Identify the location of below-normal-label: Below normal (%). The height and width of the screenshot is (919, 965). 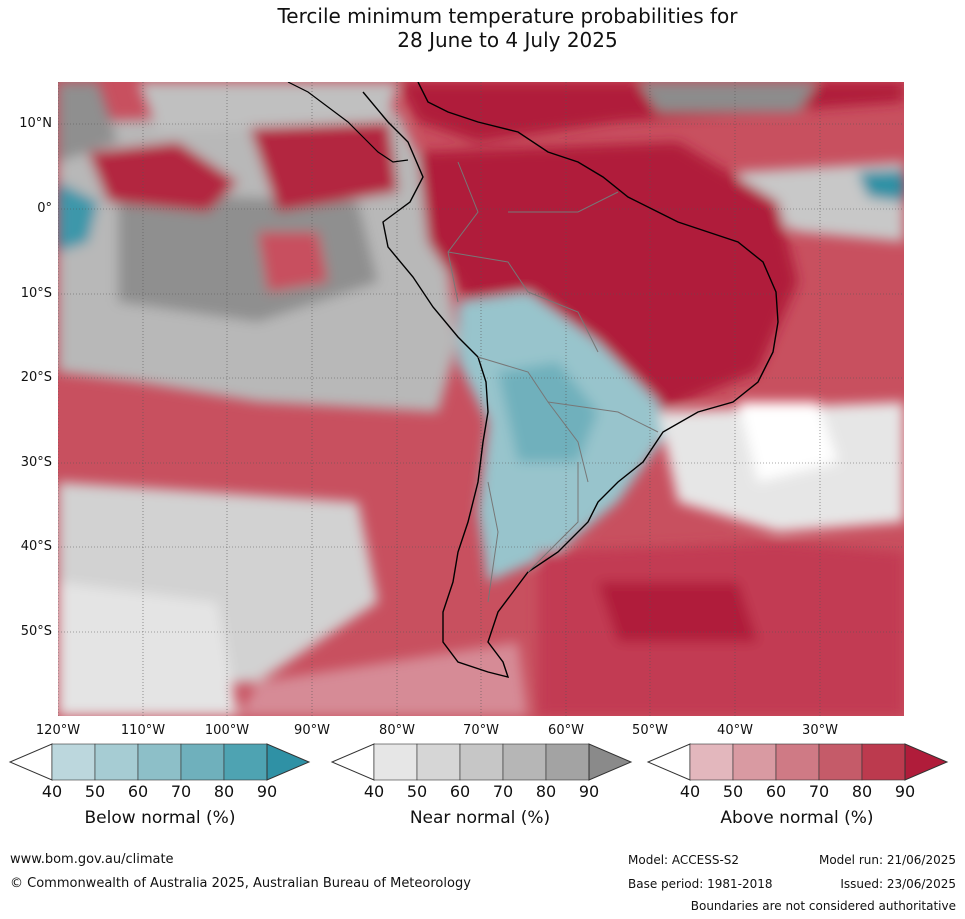
(160, 818).